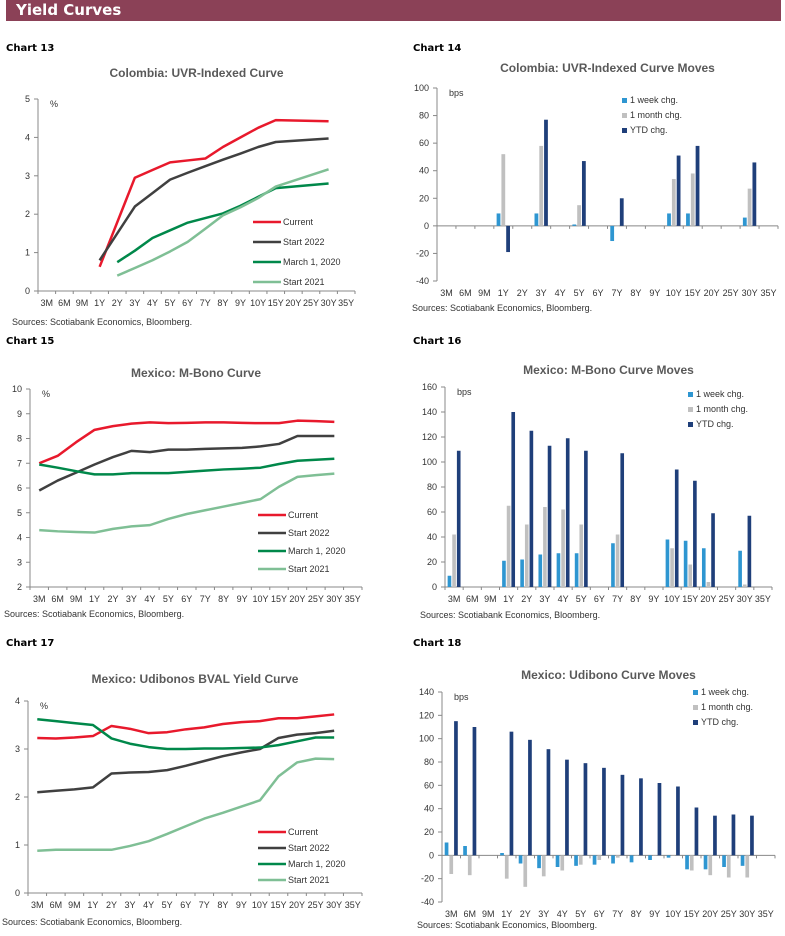 The height and width of the screenshot is (936, 785). I want to click on y-tick-label: 4, so click(19, 538).